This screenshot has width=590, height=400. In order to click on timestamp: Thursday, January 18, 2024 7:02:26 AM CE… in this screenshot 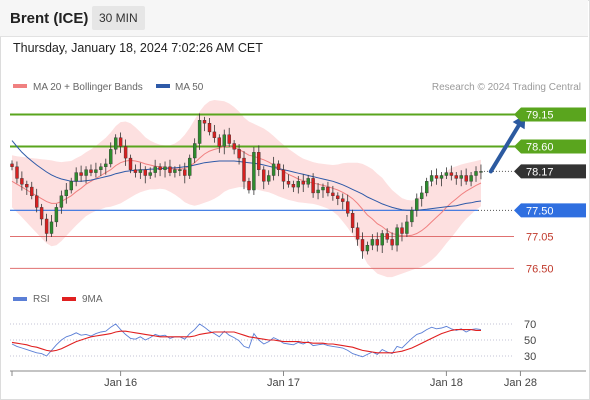, I will do `click(138, 48)`.